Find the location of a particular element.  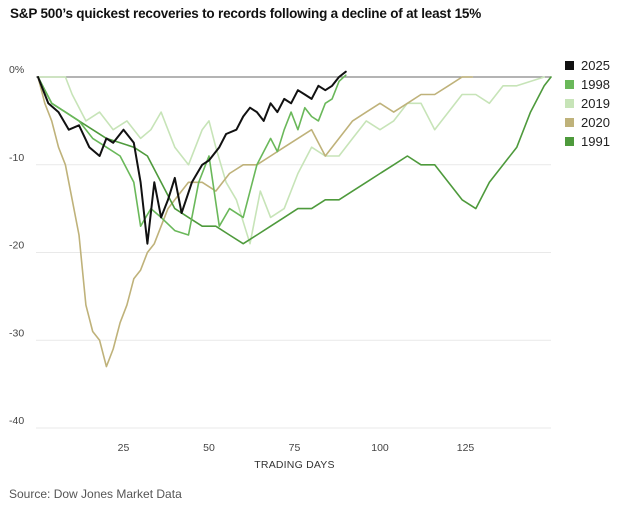

x-tick-label: 50 is located at coordinates (209, 448).